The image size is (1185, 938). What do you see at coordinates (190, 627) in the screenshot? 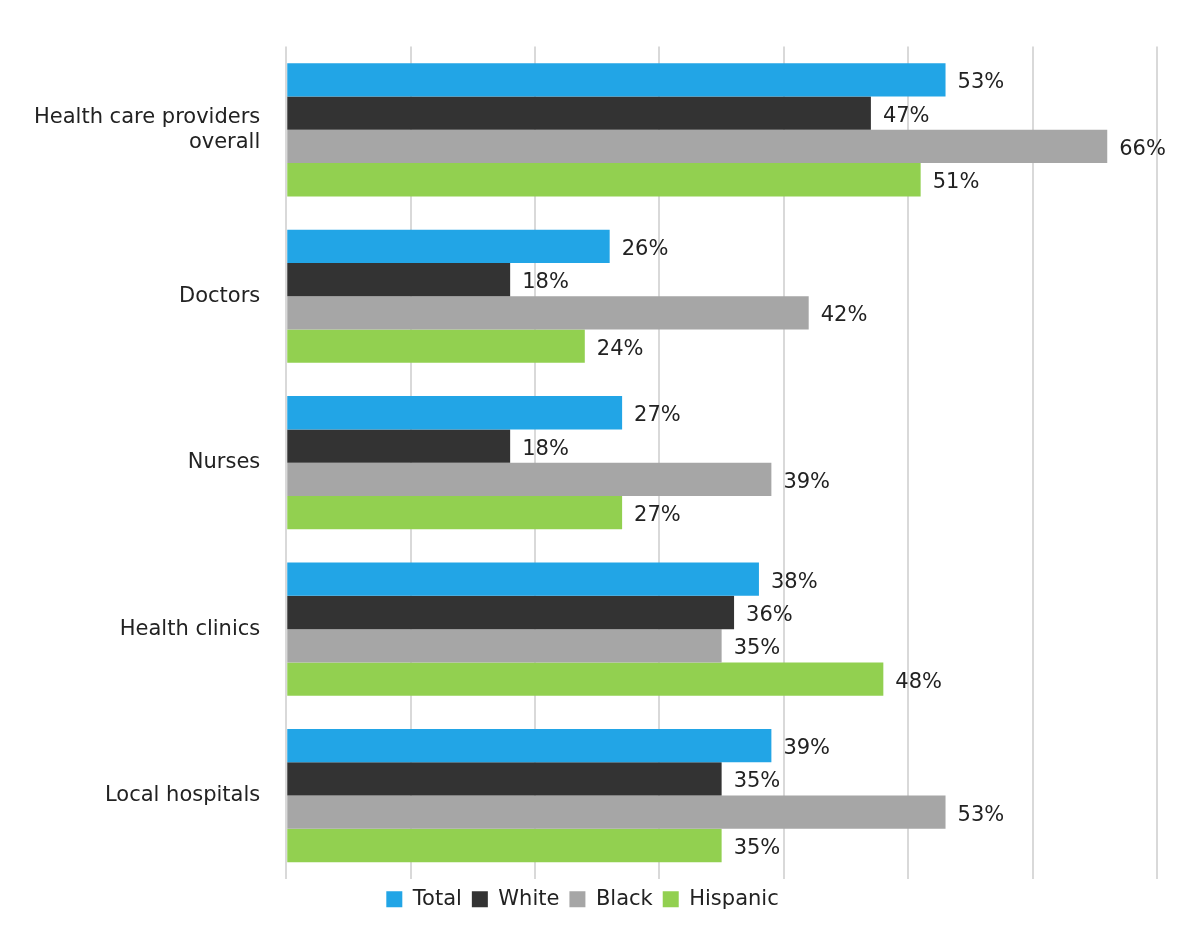
I see `y-tick-label: Health clinics` at bounding box center [190, 627].